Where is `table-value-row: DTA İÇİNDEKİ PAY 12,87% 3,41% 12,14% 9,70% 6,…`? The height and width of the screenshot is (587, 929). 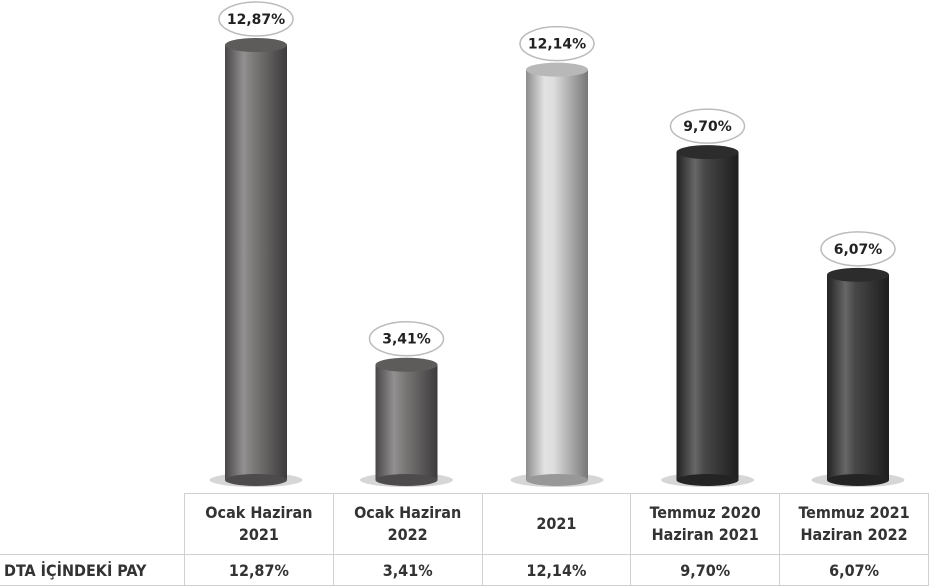
table-value-row: DTA İÇİNDEKİ PAY 12,87% 3,41% 12,14% 9,70% 6,… is located at coordinates (464, 570).